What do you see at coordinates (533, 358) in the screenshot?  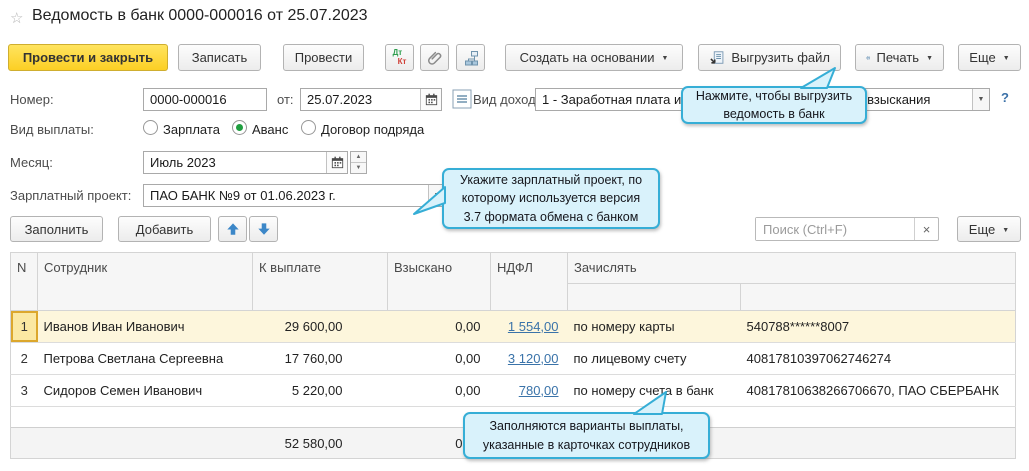 I see `ndfl-link: 3 120,00` at bounding box center [533, 358].